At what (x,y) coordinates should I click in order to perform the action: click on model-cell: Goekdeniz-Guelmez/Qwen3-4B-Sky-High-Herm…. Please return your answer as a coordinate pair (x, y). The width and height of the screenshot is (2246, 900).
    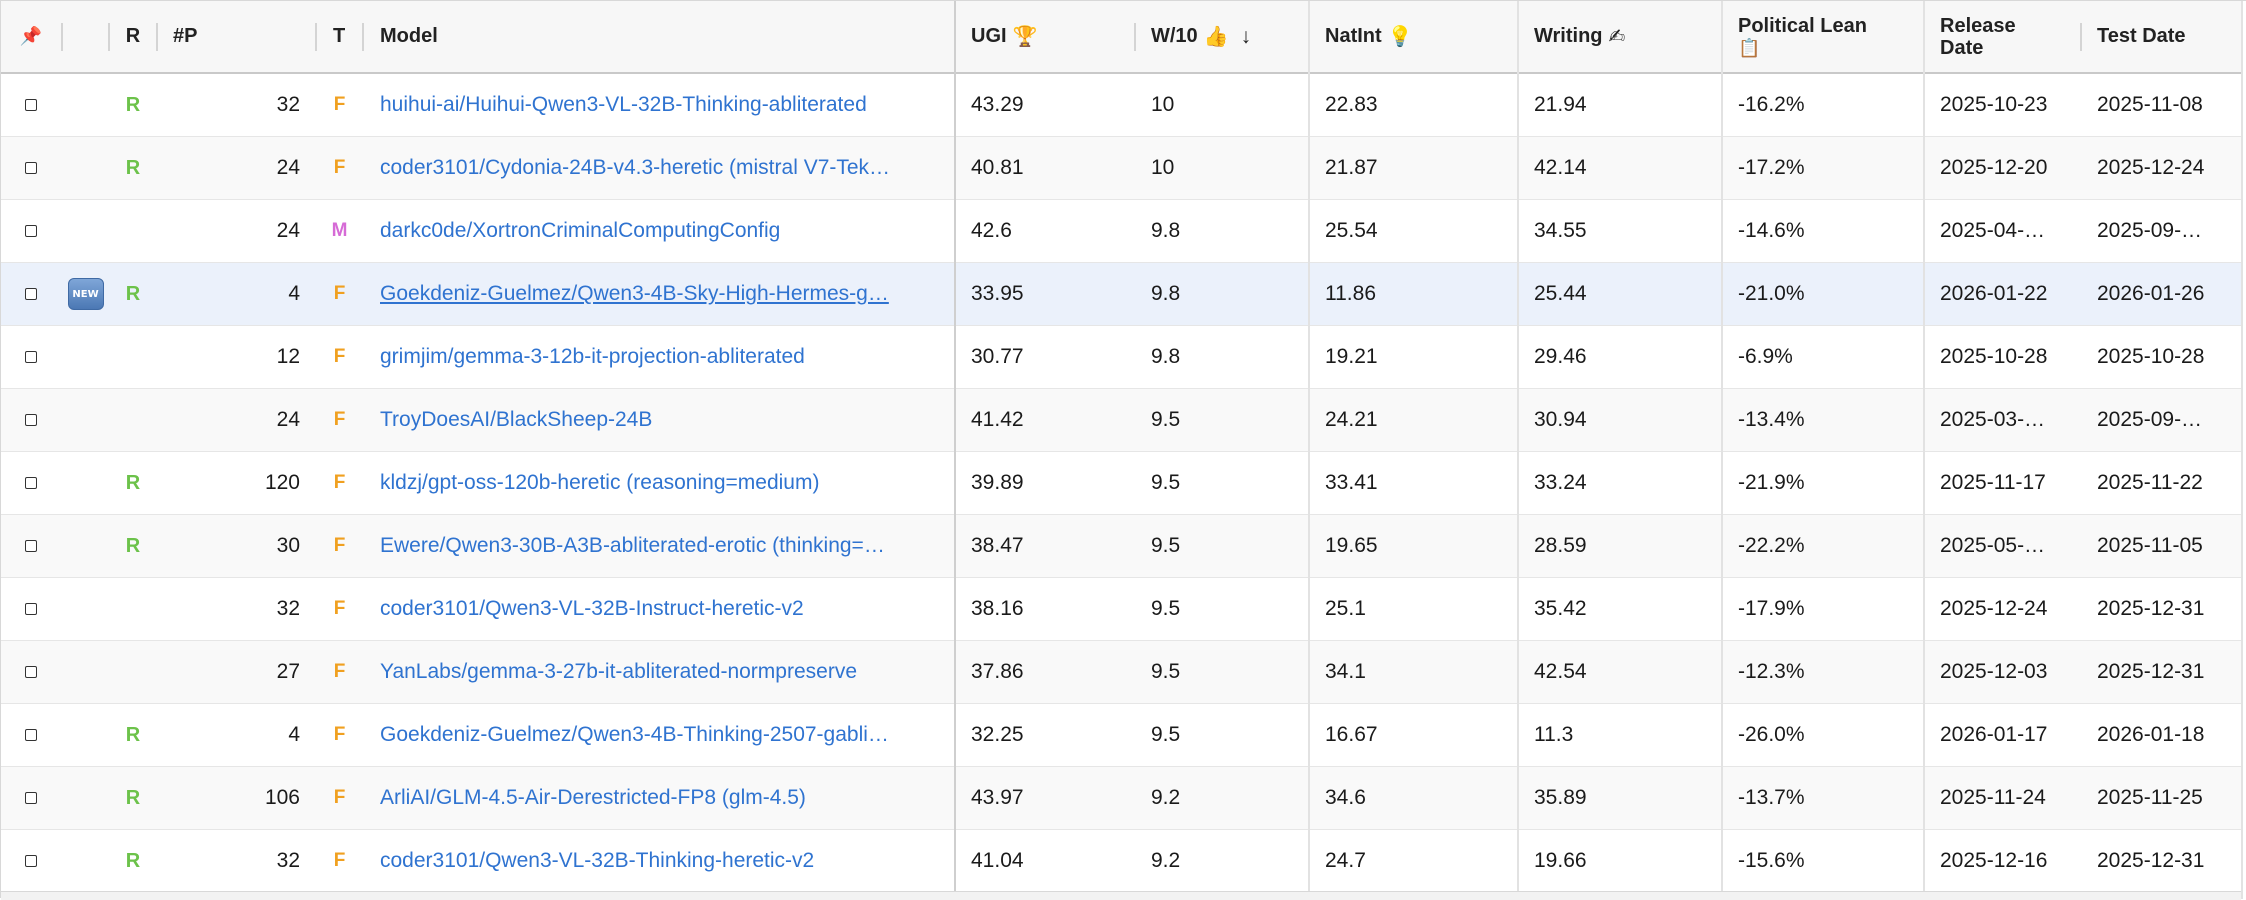
    Looking at the image, I should click on (659, 294).